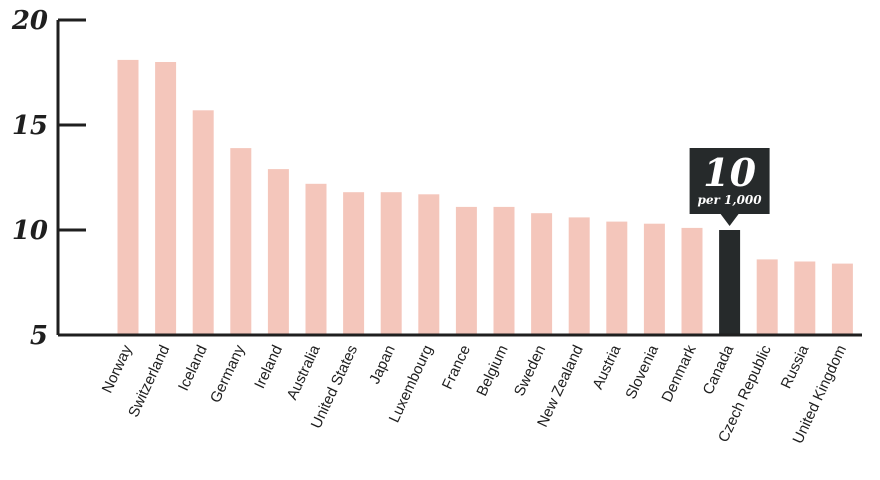 This screenshot has height=480, width=880. Describe the element at coordinates (354, 263) in the screenshot. I see `bar-united-states` at that location.